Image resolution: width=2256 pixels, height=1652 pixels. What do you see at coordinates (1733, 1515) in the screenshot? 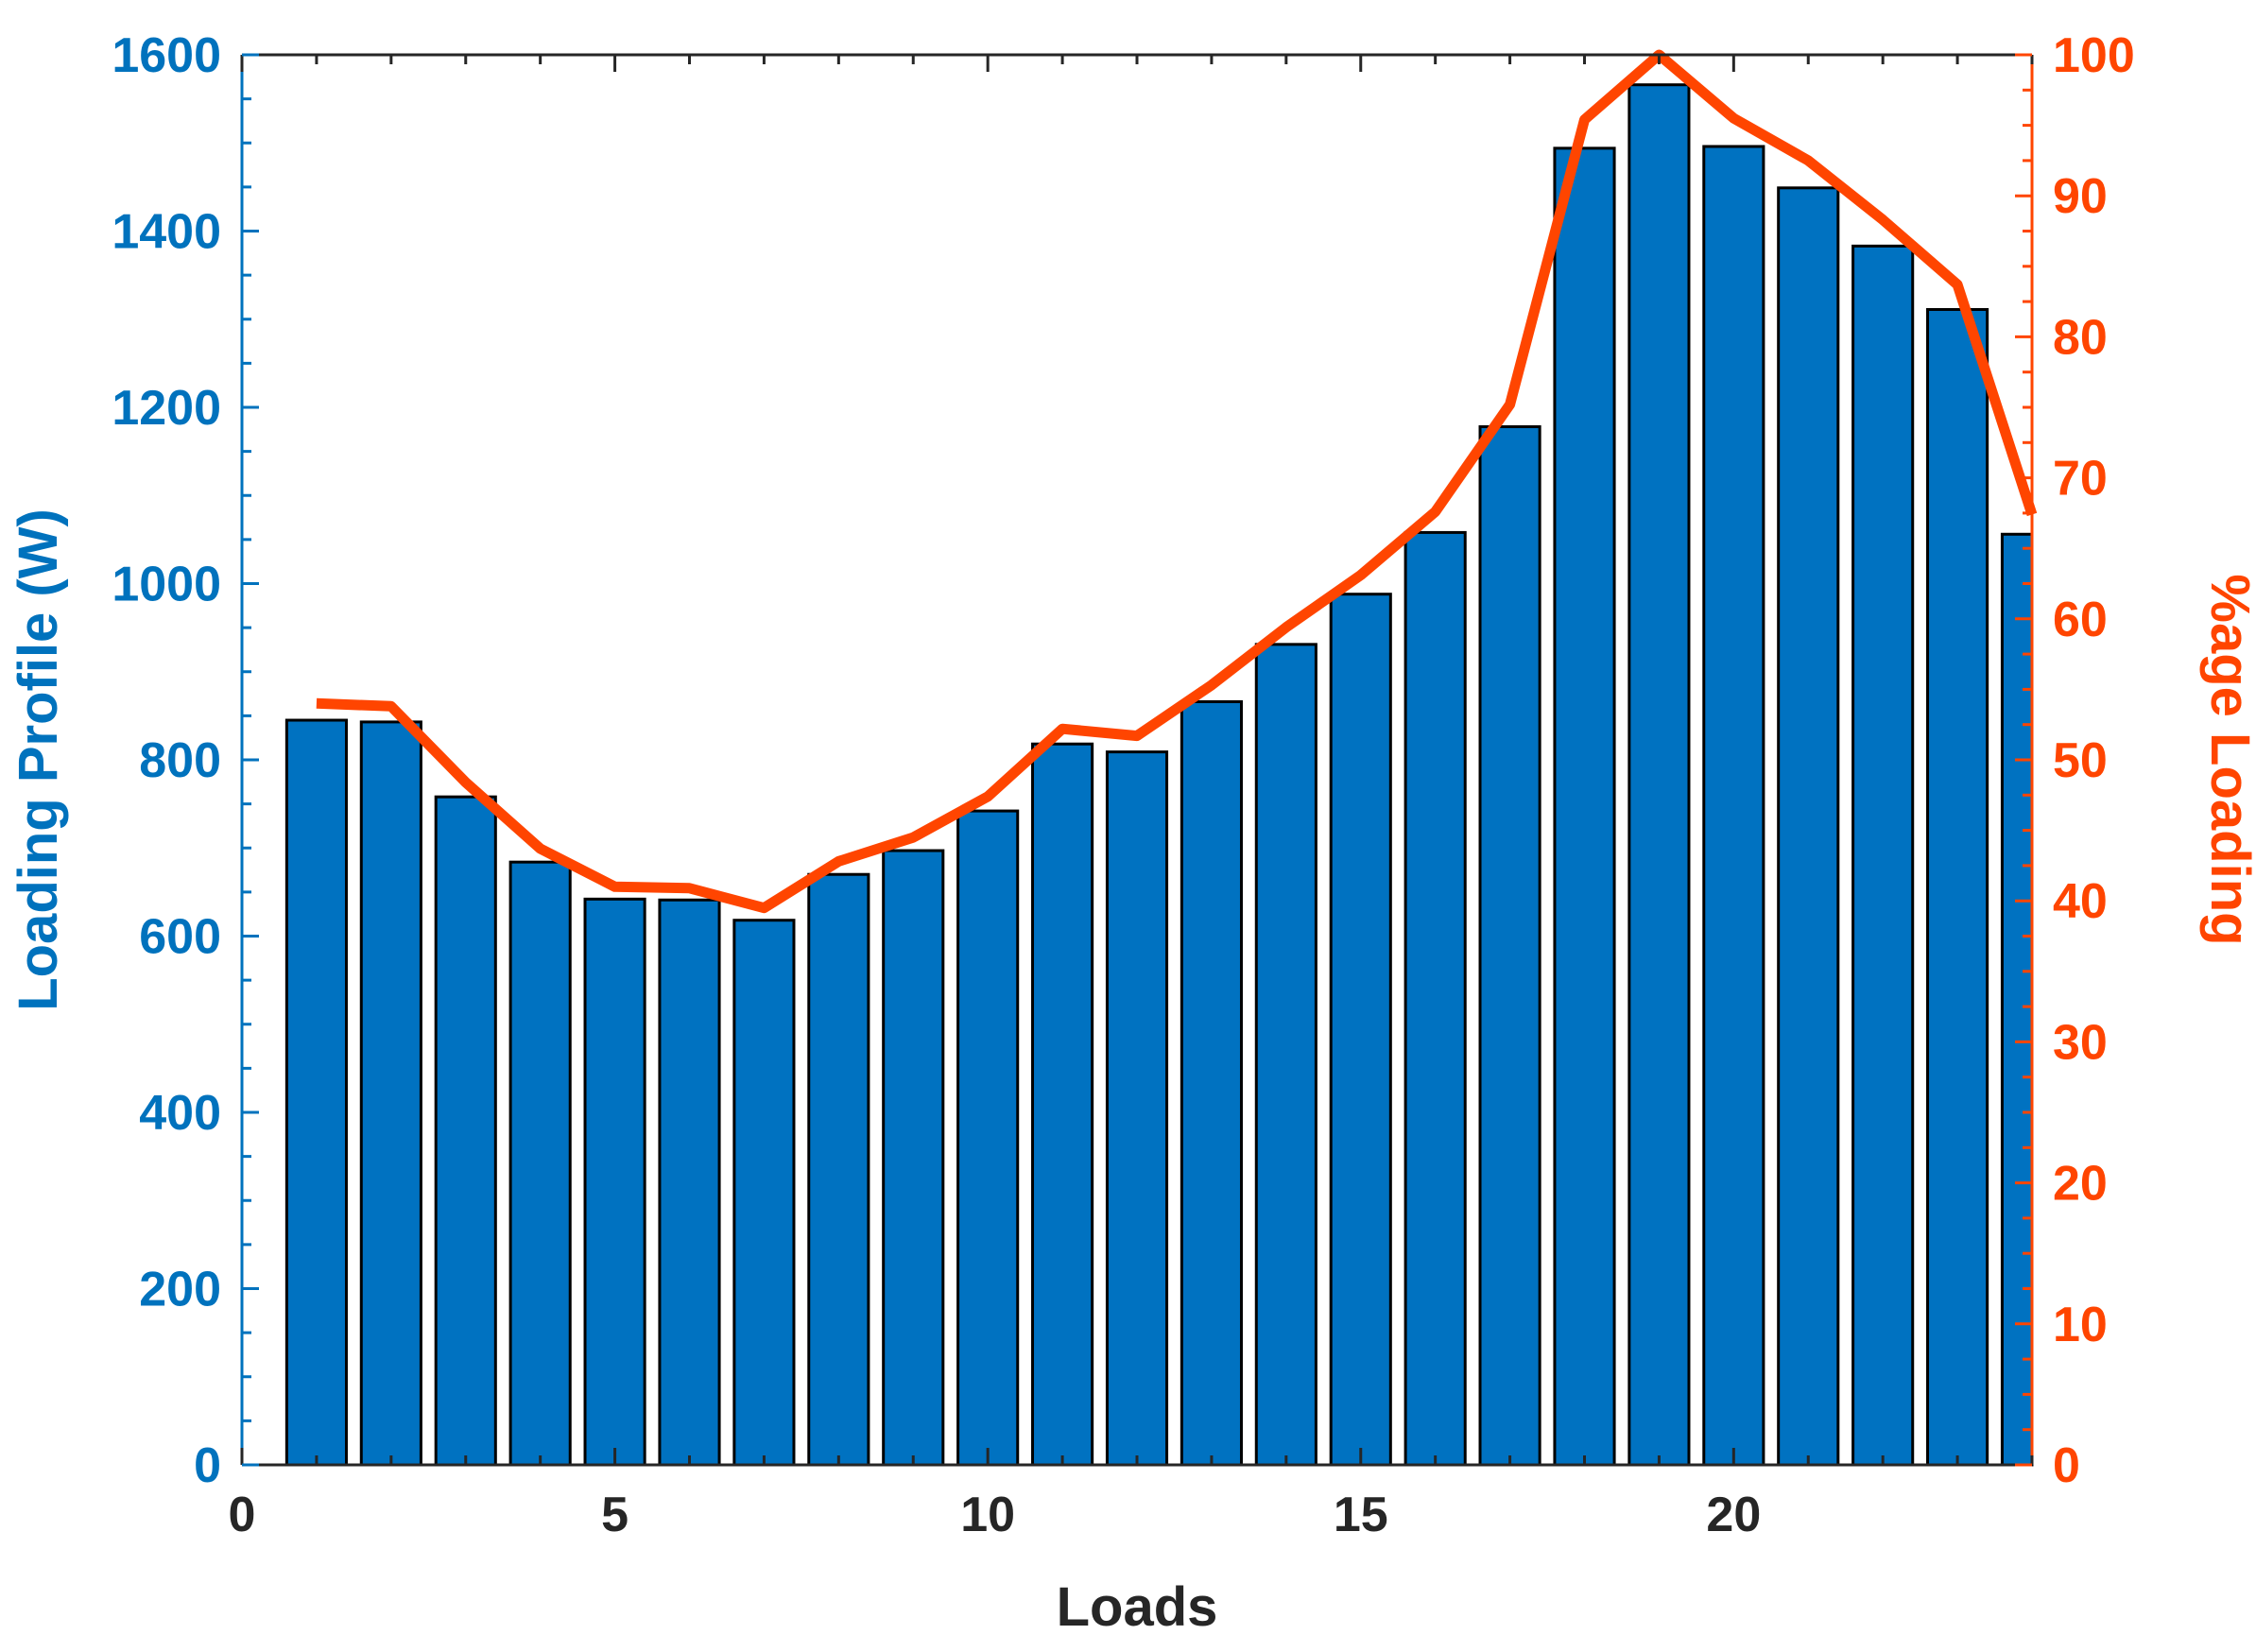
I see `x-tick-label: 20` at bounding box center [1733, 1515].